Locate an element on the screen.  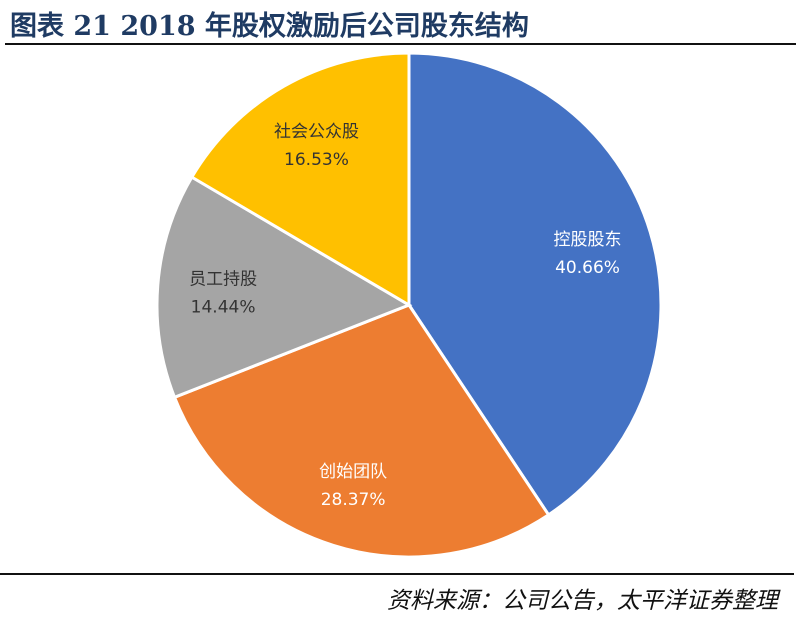
title-divider is located at coordinates (400, 44).